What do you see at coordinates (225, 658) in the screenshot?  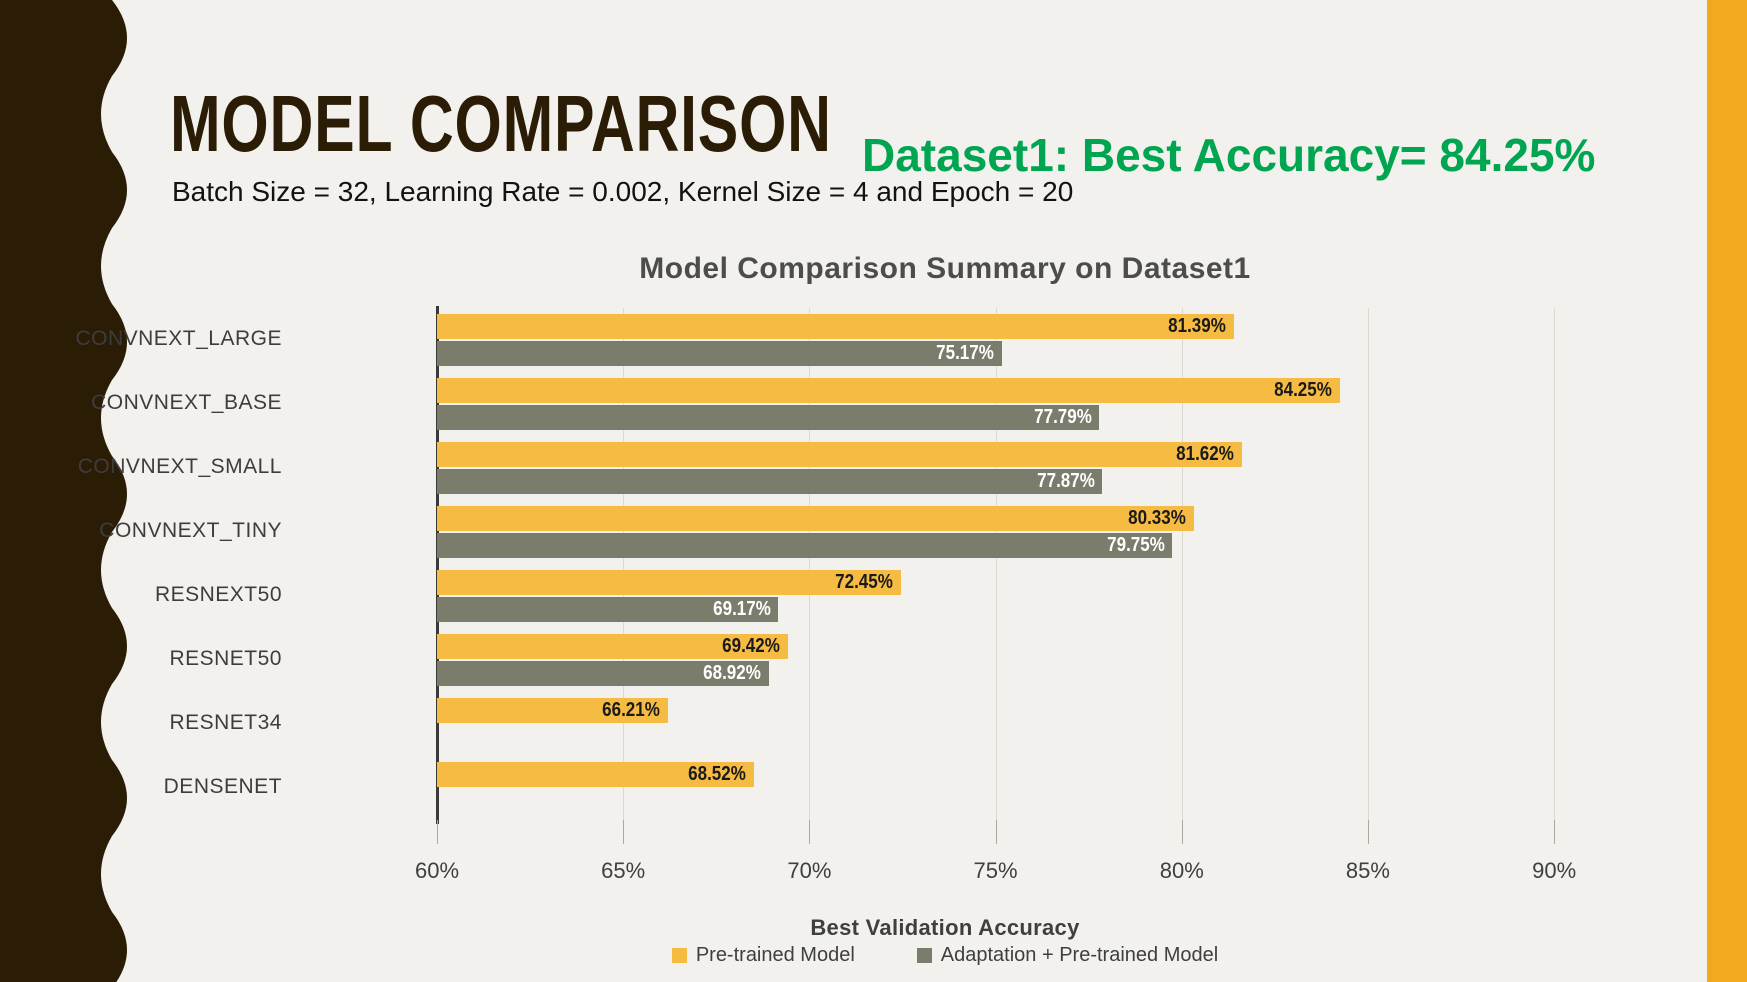 I see `category-label-RESNET50: RESNET50` at bounding box center [225, 658].